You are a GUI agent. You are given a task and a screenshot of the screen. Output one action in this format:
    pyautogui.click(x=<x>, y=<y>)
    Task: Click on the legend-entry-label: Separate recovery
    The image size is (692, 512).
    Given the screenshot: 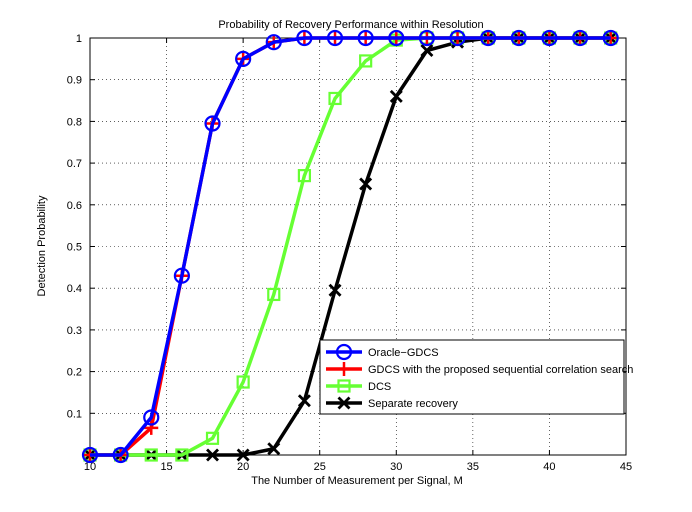 What is the action you would take?
    pyautogui.click(x=413, y=404)
    